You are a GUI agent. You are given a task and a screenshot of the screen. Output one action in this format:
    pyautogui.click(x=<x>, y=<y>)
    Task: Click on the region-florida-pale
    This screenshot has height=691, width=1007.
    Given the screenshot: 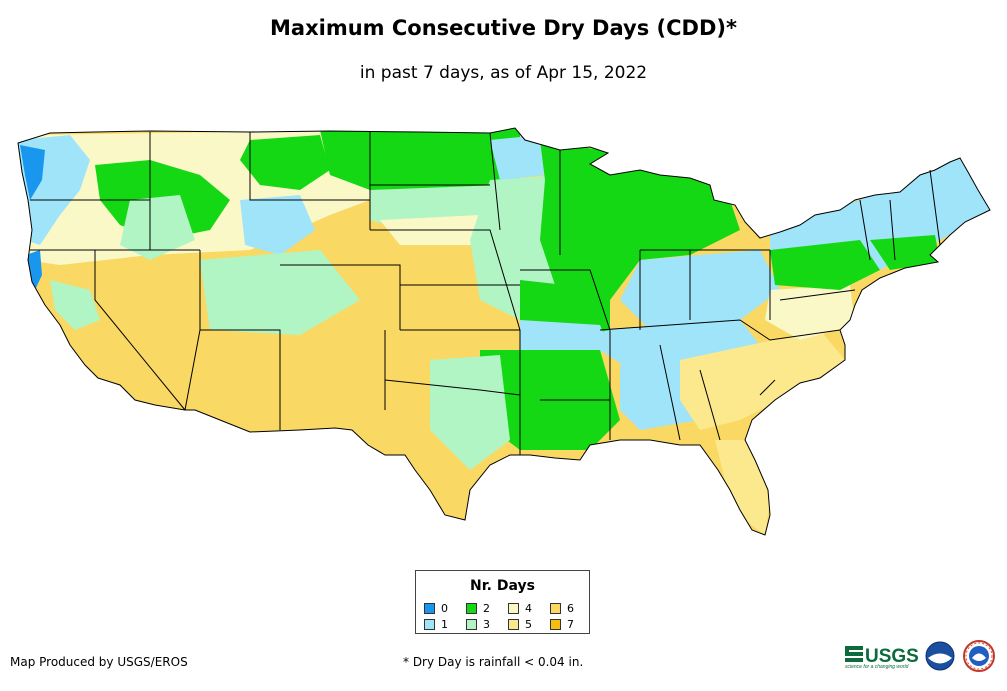 What is the action you would take?
    pyautogui.click(x=742, y=487)
    